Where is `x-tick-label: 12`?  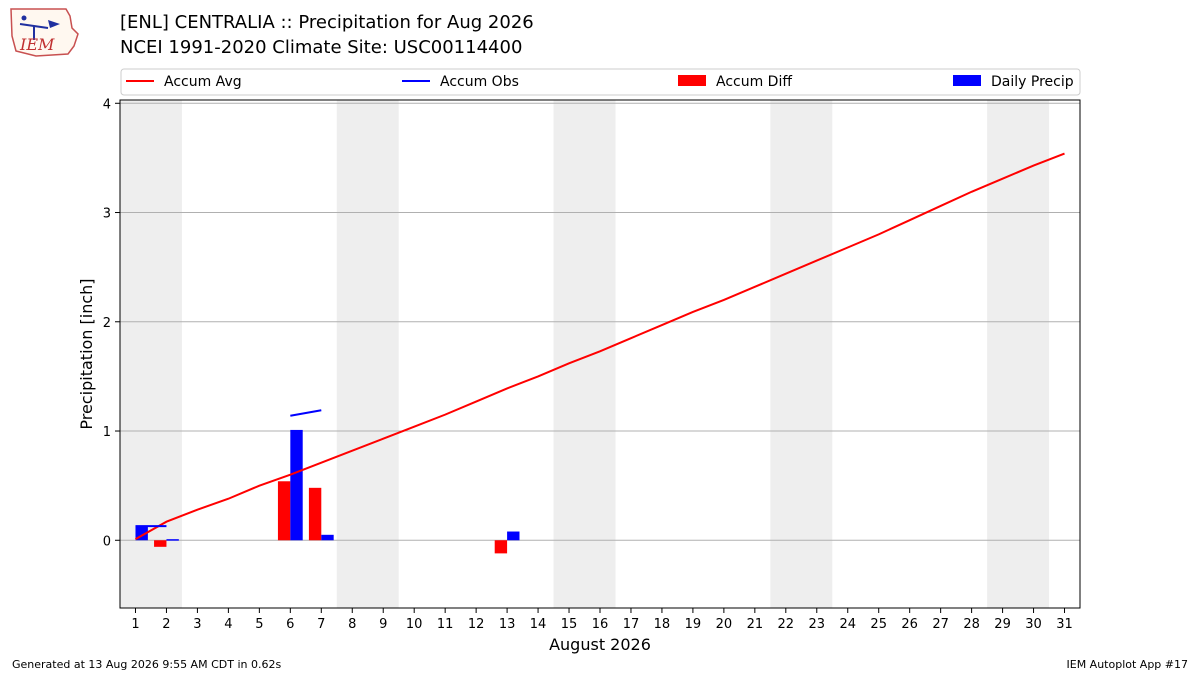 x-tick-label: 12 is located at coordinates (476, 624).